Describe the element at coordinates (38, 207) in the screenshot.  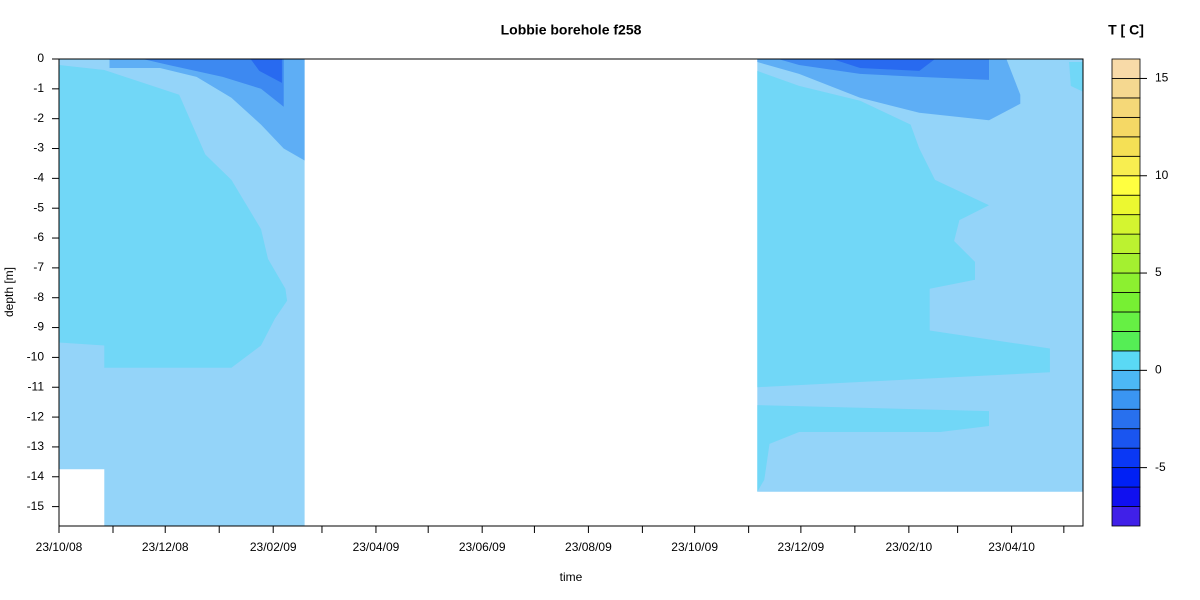
I see `y-tick-label: -5` at that location.